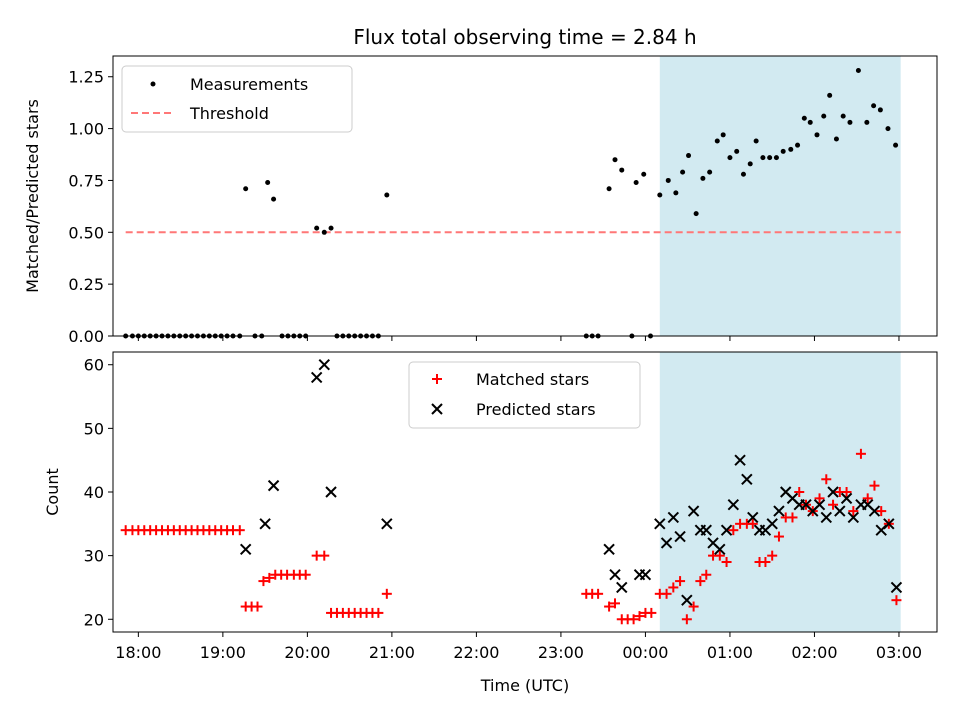 The width and height of the screenshot is (960, 720). I want to click on y-tick-label: 0.75, so click(86, 180).